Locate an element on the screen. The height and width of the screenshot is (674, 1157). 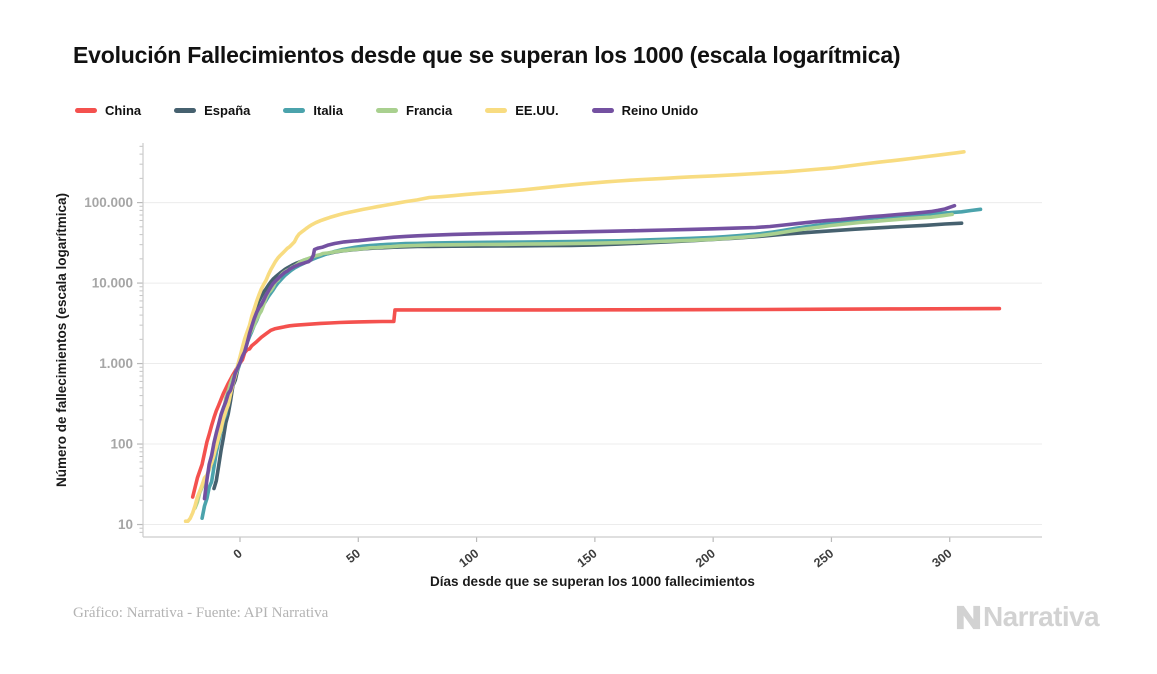
legend-item-francia: Francia is located at coordinates (414, 110).